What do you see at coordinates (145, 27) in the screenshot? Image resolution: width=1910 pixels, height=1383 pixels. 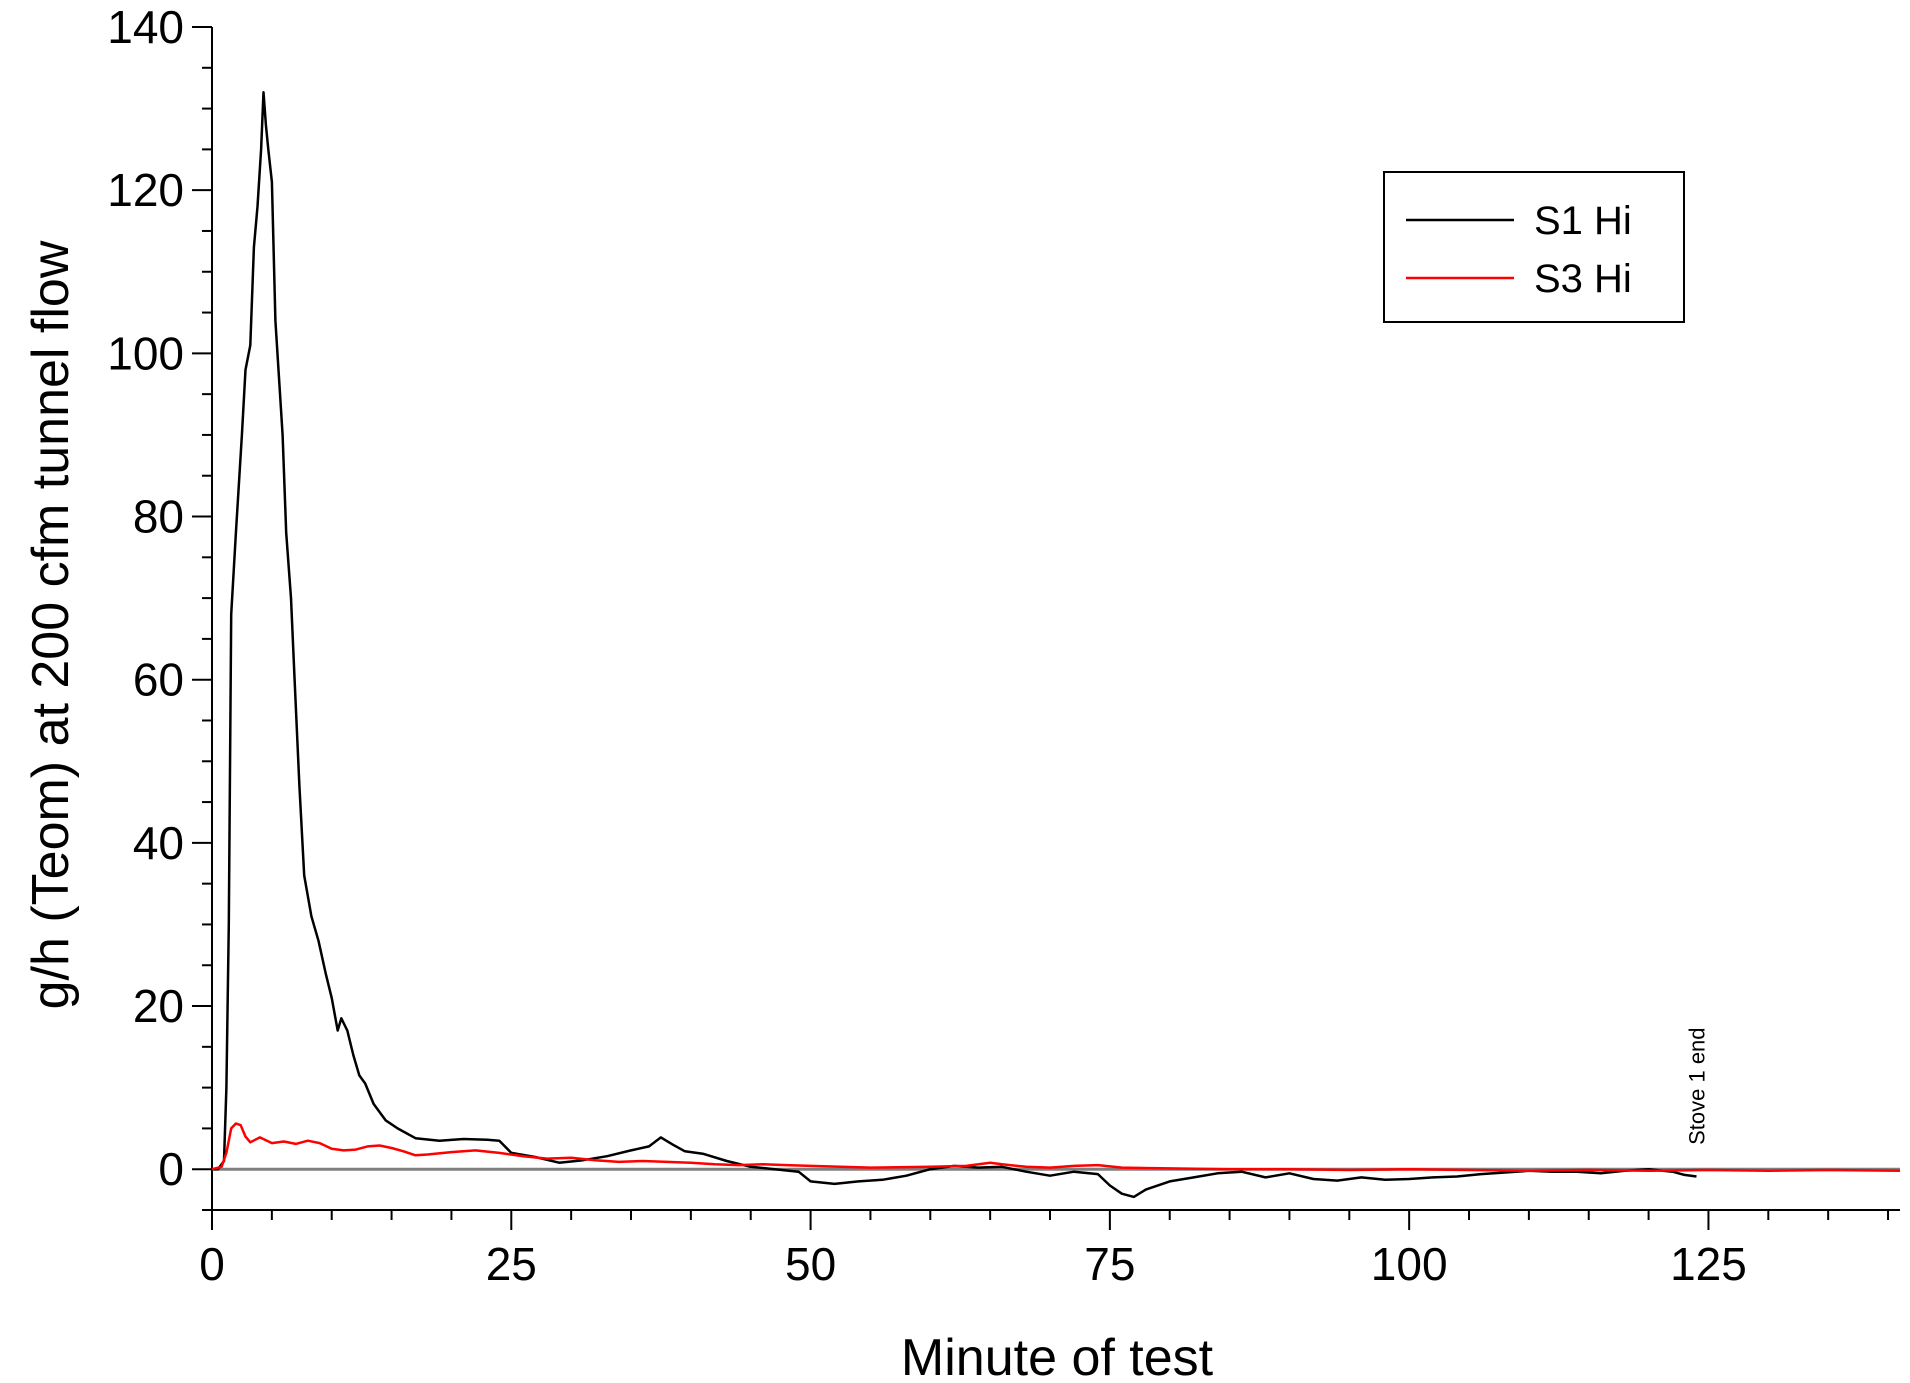 I see `y-tick-label: 140` at bounding box center [145, 27].